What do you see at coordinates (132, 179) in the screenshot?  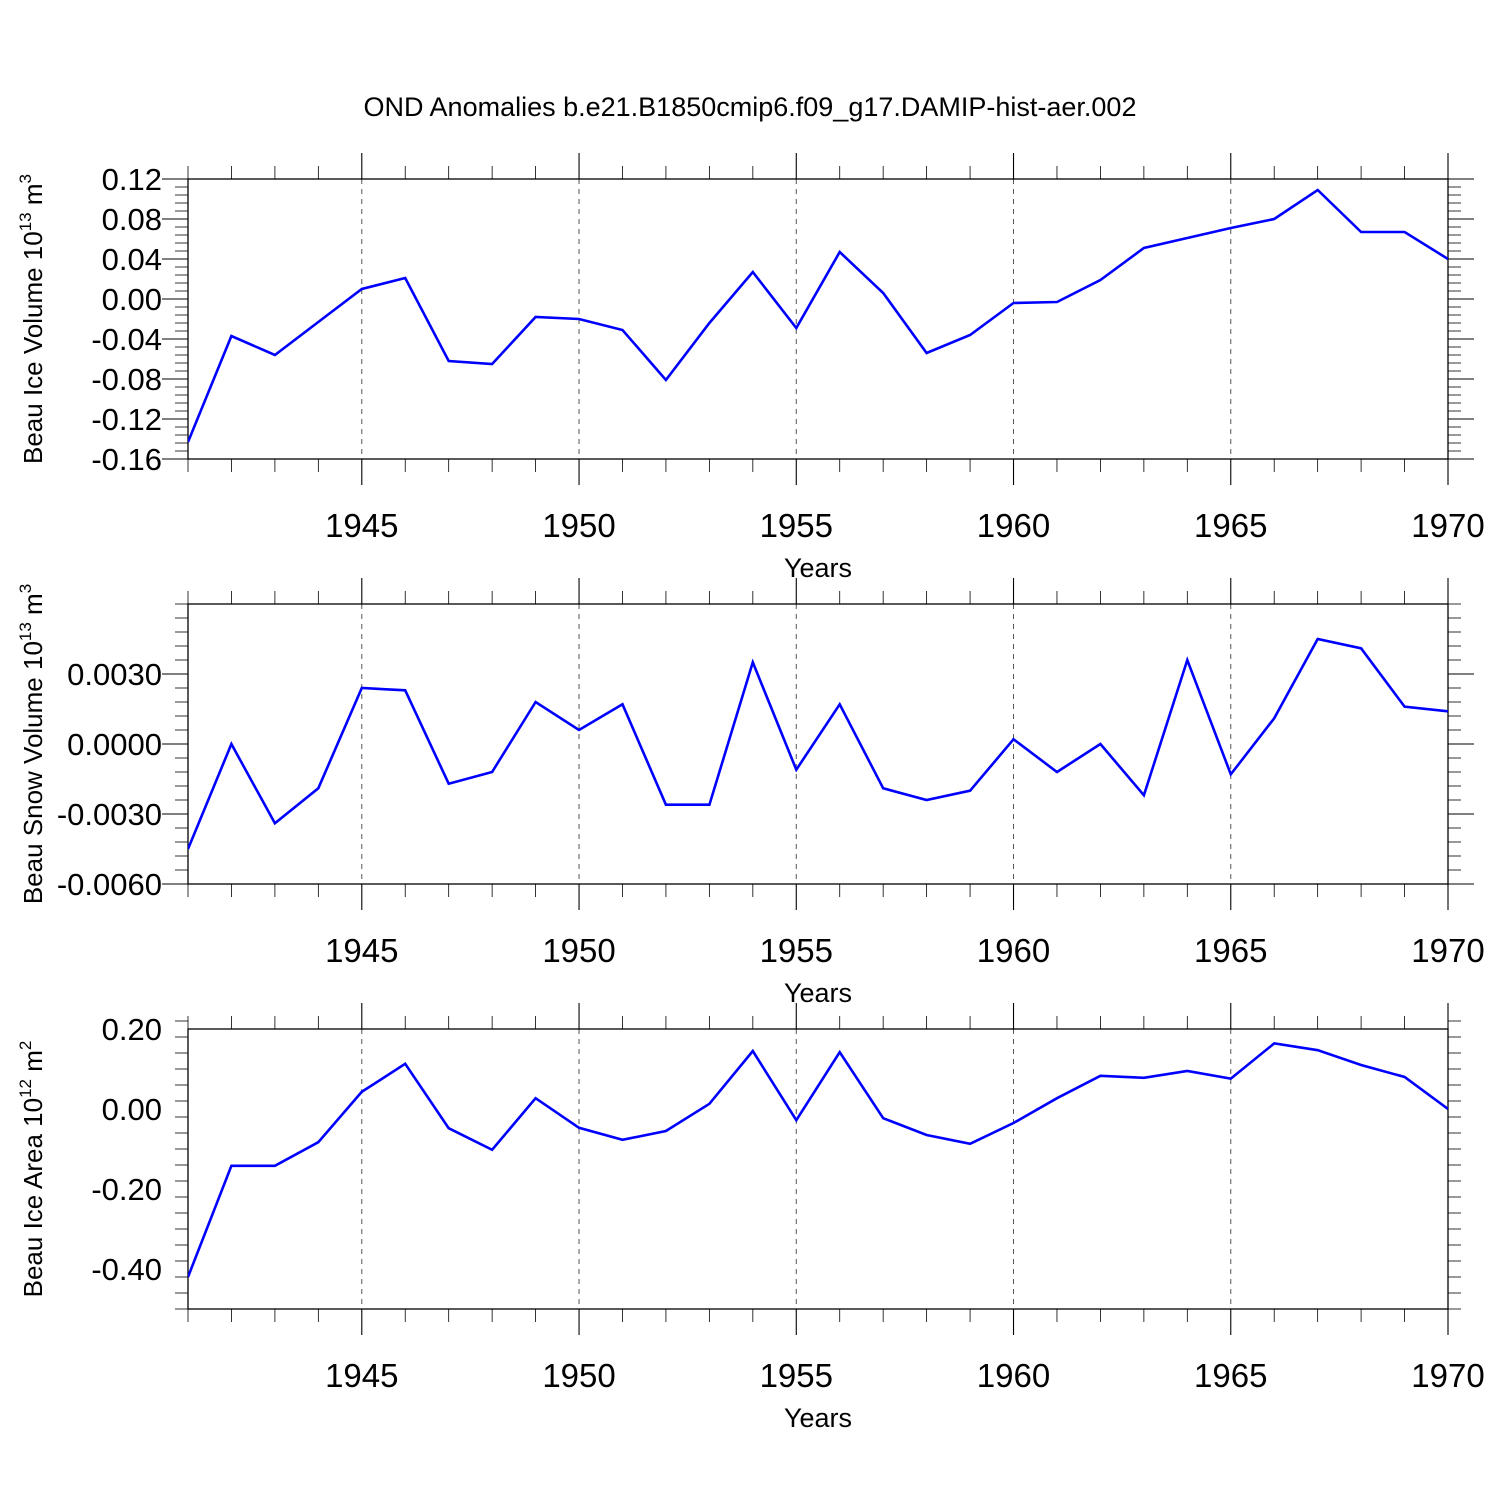 I see `y-tick-label: 0.12` at bounding box center [132, 179].